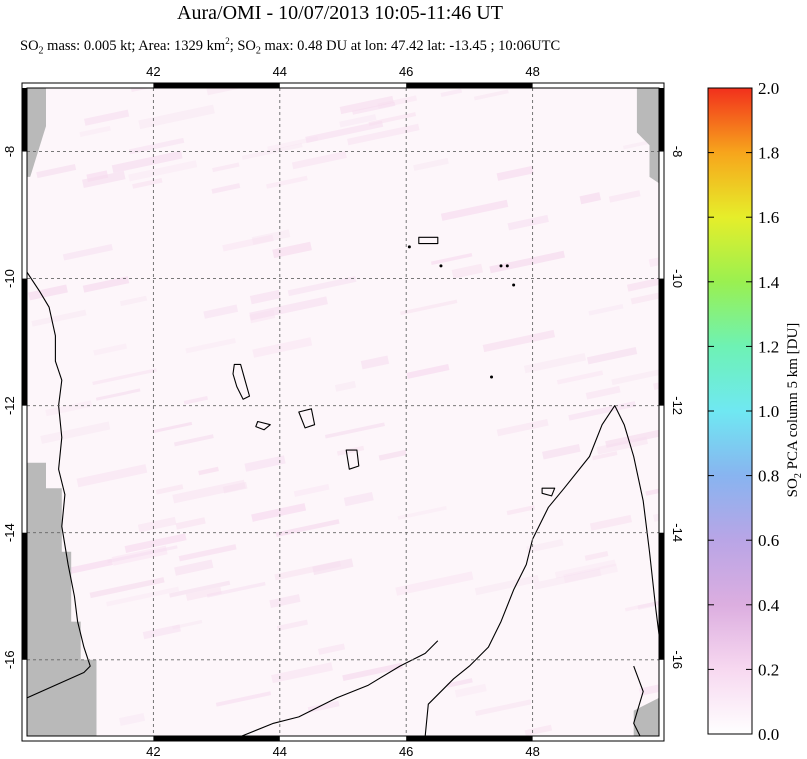 Image resolution: width=807 pixels, height=759 pixels. Describe the element at coordinates (768, 153) in the screenshot. I see `colorbar-tick-label: 1.8` at that location.